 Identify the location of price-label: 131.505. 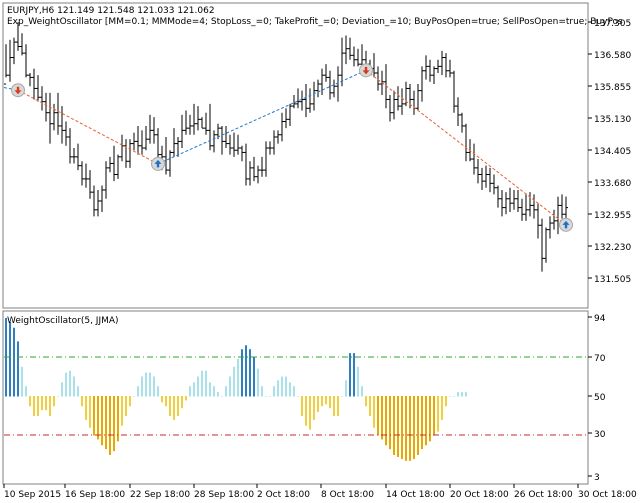
(609, 280).